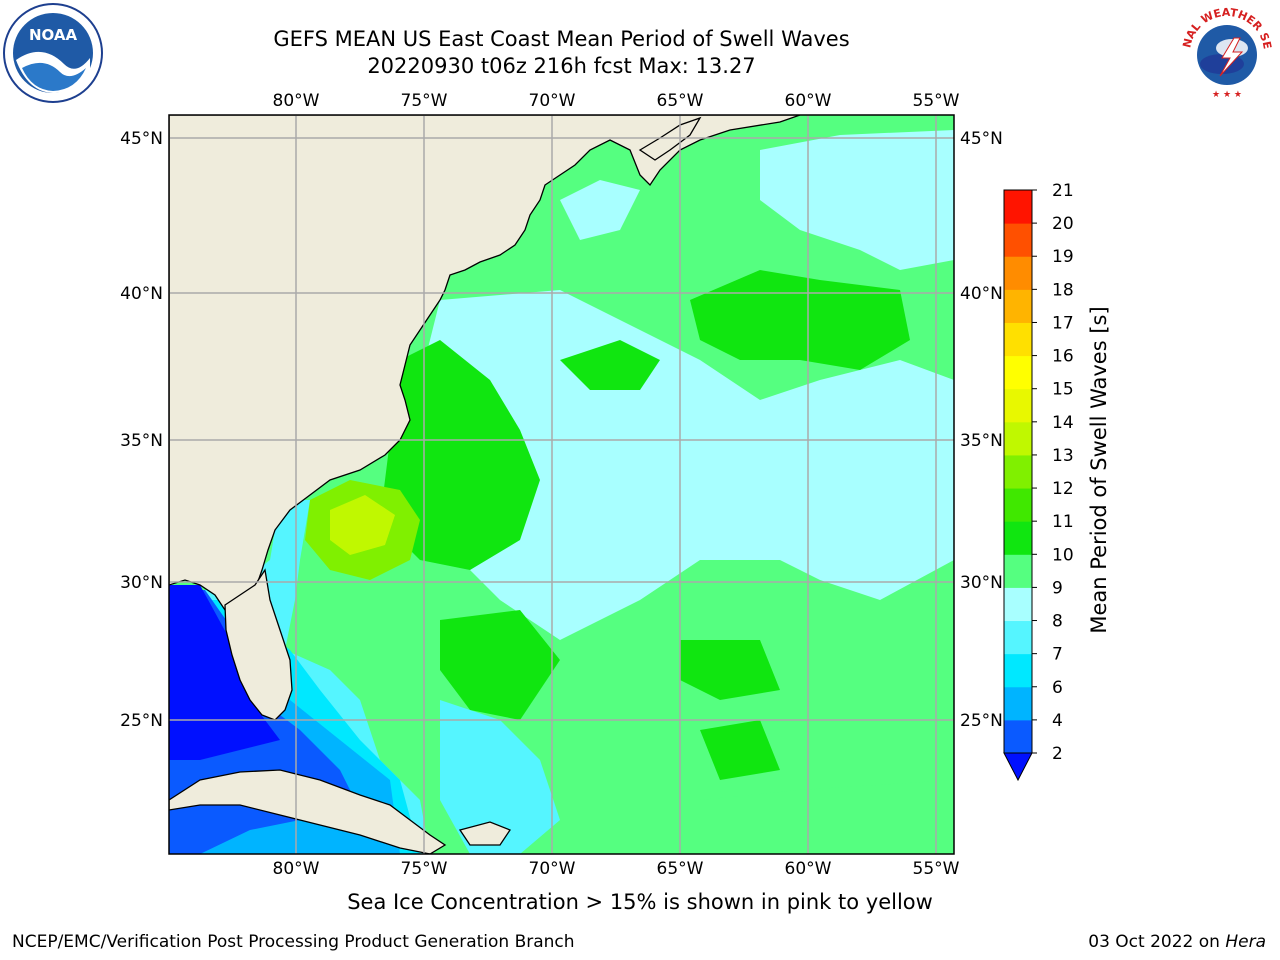  Describe the element at coordinates (141, 441) in the screenshot. I see `lat-label-left: 35°N` at that location.